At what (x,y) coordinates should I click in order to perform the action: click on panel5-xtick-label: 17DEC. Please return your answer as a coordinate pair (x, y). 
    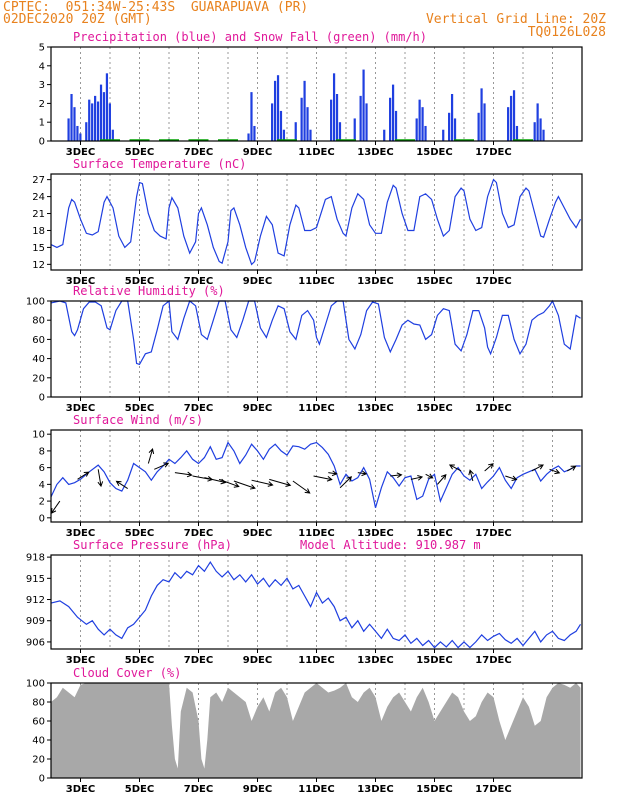
    Looking at the image, I should click on (493, 660).